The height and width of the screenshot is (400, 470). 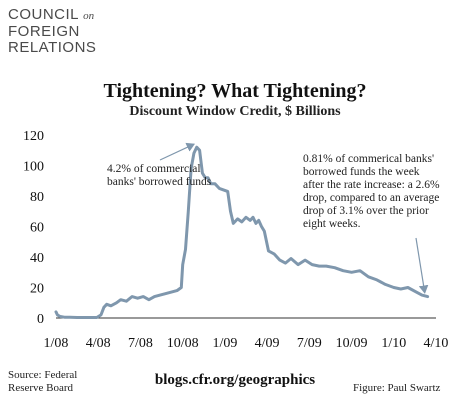 What do you see at coordinates (397, 388) in the screenshot?
I see `figure-credit: Figure: Paul Swartz` at bounding box center [397, 388].